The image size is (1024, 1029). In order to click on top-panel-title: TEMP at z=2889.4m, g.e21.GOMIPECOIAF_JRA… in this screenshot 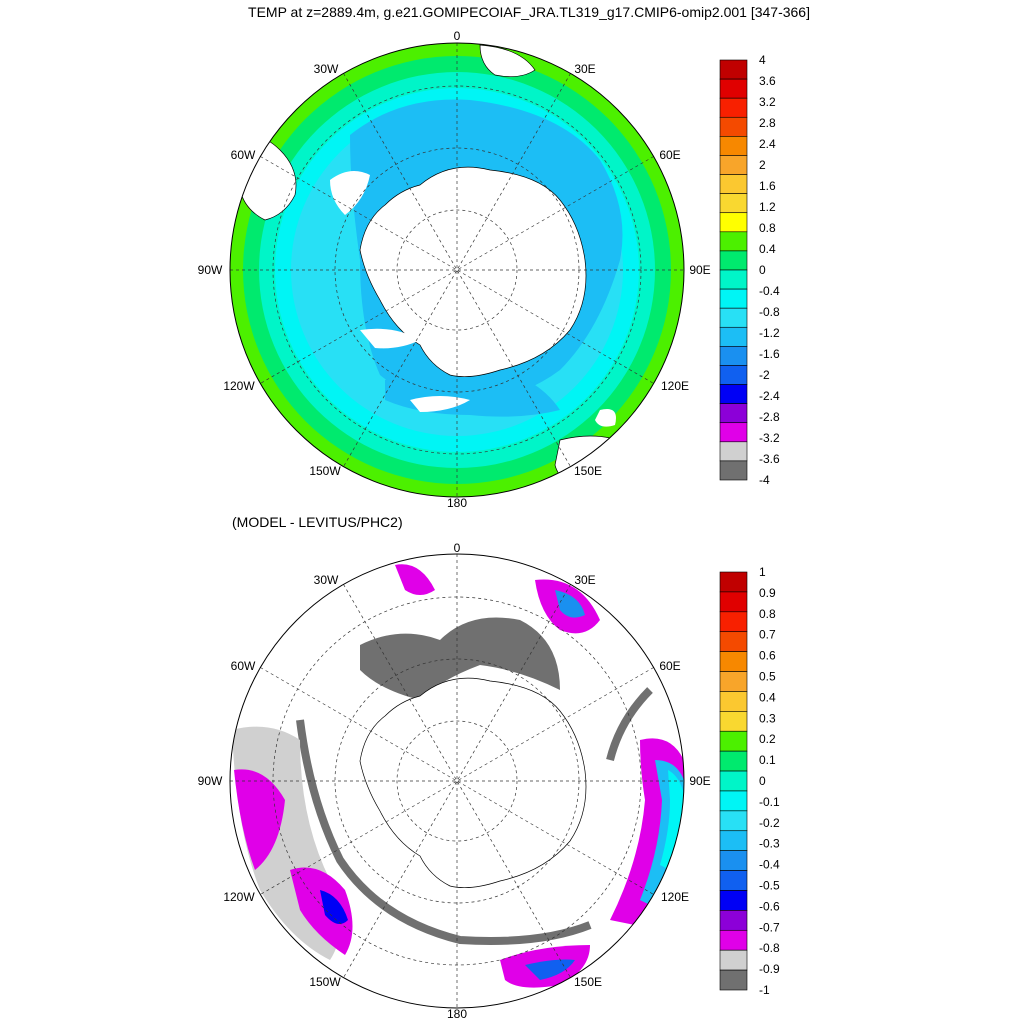, I will do `click(529, 12)`.